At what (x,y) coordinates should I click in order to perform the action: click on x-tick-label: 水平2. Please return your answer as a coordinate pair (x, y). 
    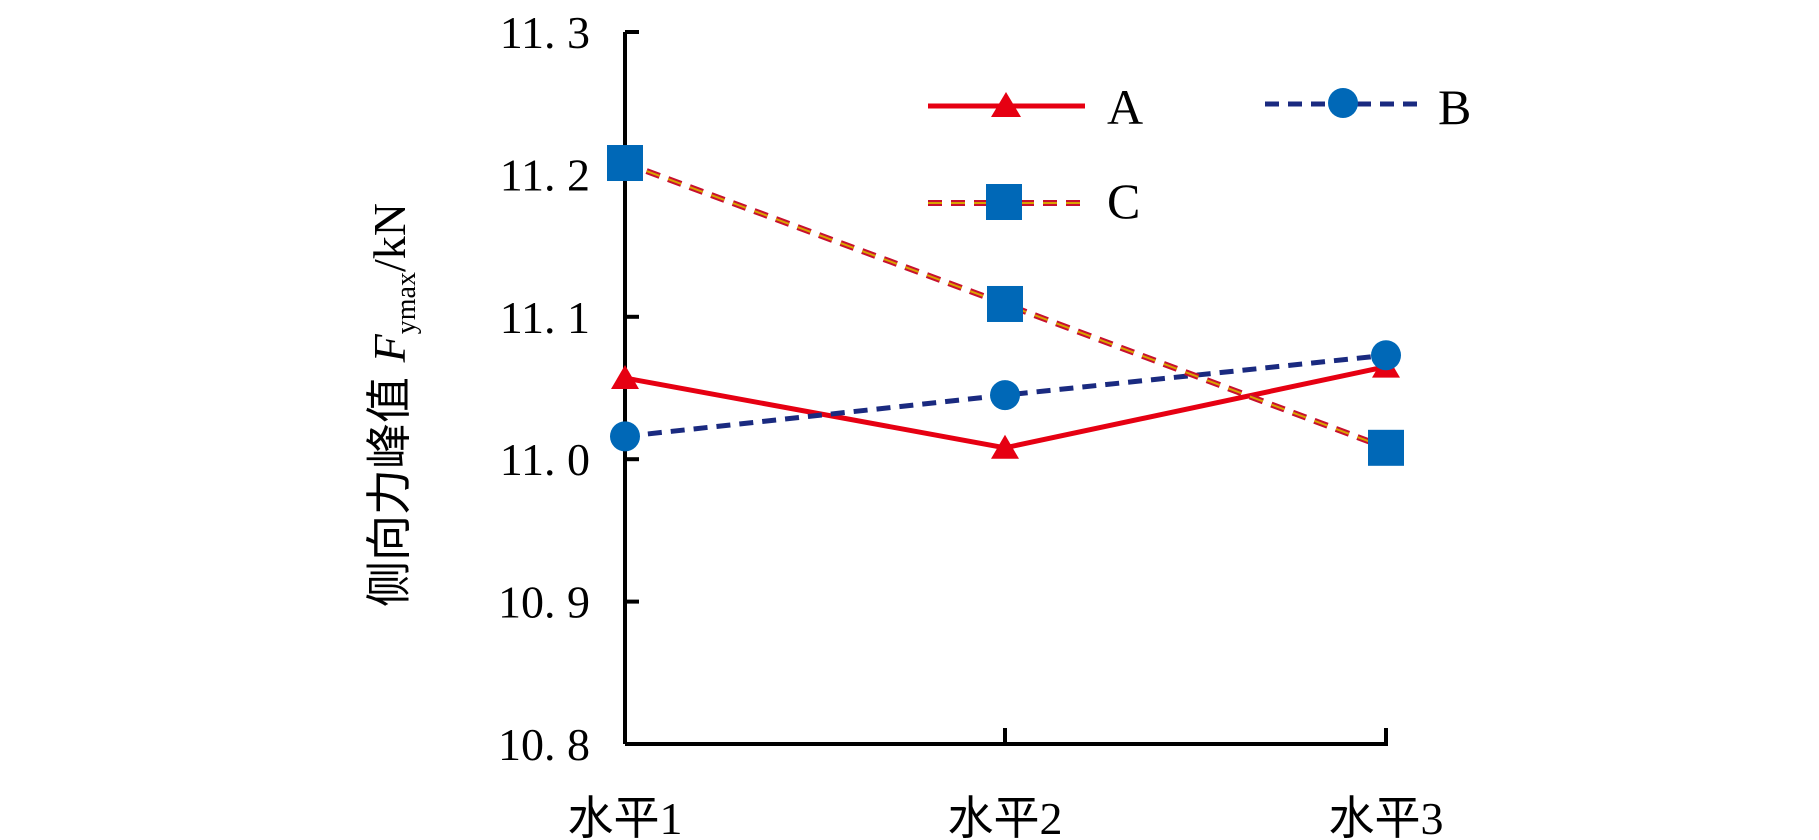
    Looking at the image, I should click on (1005, 816).